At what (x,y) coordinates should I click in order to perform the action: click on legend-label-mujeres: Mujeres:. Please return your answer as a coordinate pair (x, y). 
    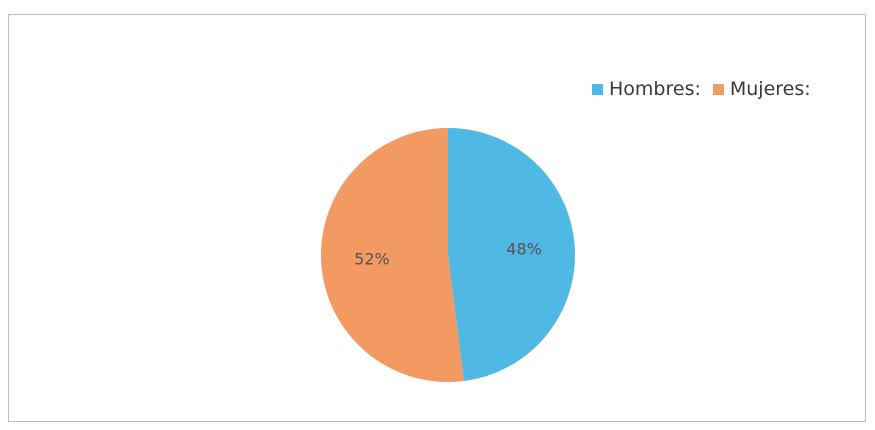
    Looking at the image, I should click on (770, 89).